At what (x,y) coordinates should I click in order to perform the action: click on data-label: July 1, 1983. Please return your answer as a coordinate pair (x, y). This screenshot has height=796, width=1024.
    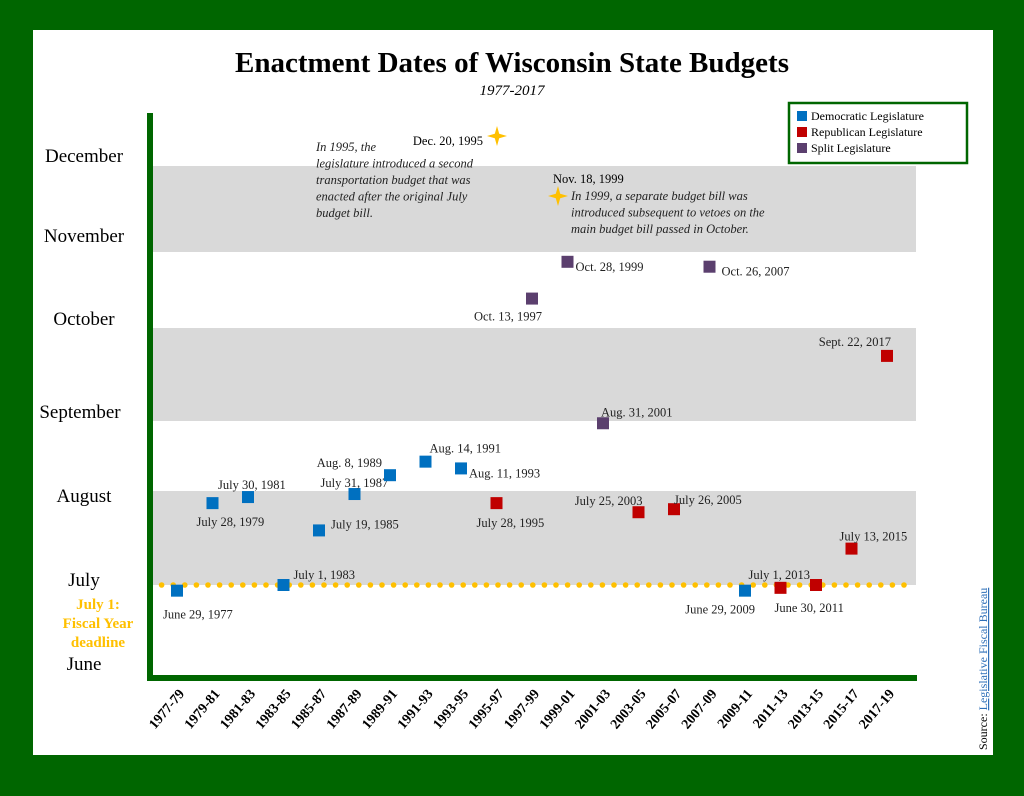
    Looking at the image, I should click on (324, 575).